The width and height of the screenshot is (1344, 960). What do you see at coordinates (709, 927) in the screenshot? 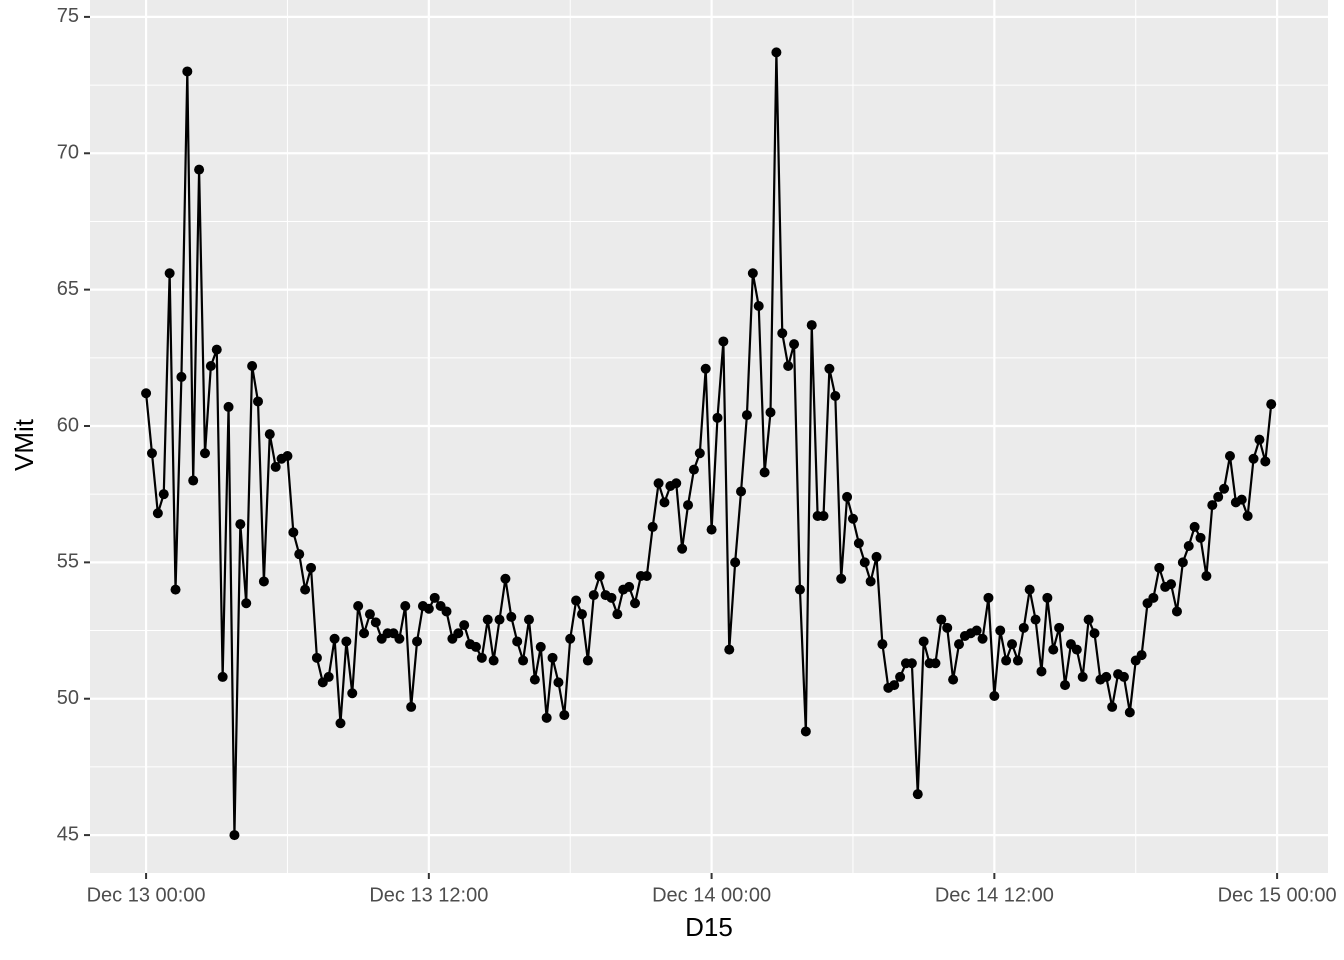
I see `x-axis-title: D15` at bounding box center [709, 927].